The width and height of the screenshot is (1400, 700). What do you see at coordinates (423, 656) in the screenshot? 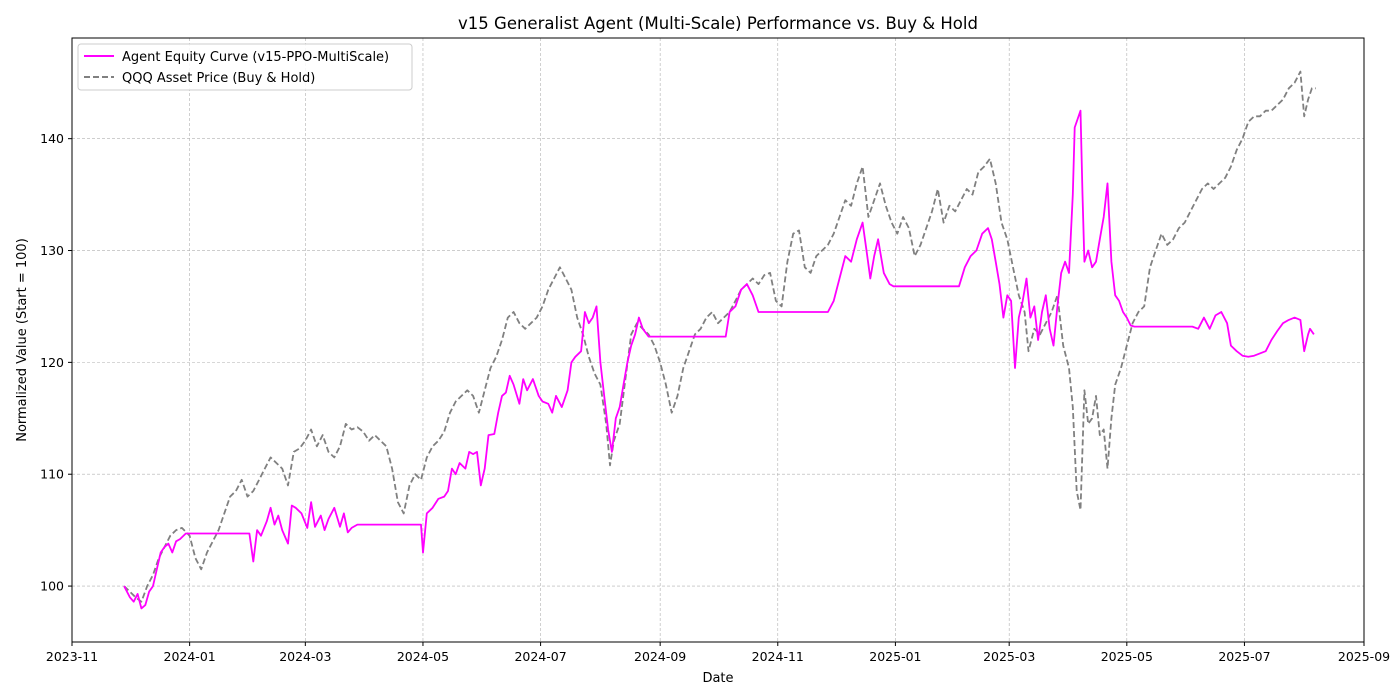
I see `x-tick-label: 2024-05` at bounding box center [423, 656].